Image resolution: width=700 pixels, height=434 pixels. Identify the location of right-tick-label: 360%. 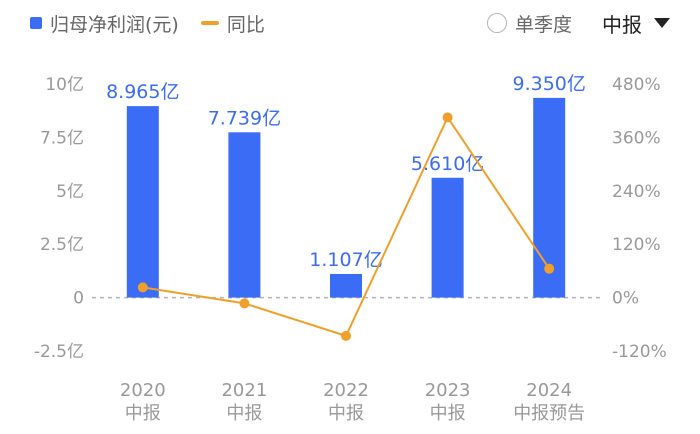
(636, 138).